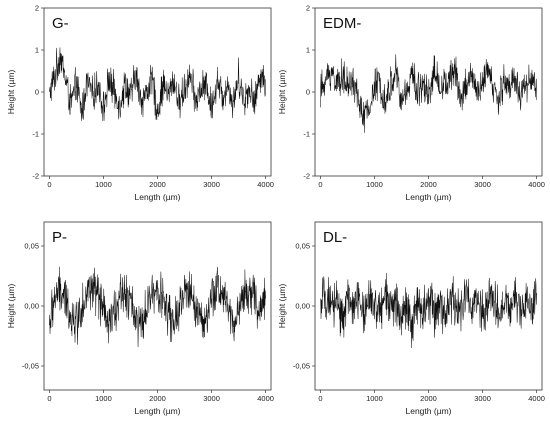 This screenshot has height=421, width=550. Describe the element at coordinates (342, 23) in the screenshot. I see `panel-label: EDM-` at that location.